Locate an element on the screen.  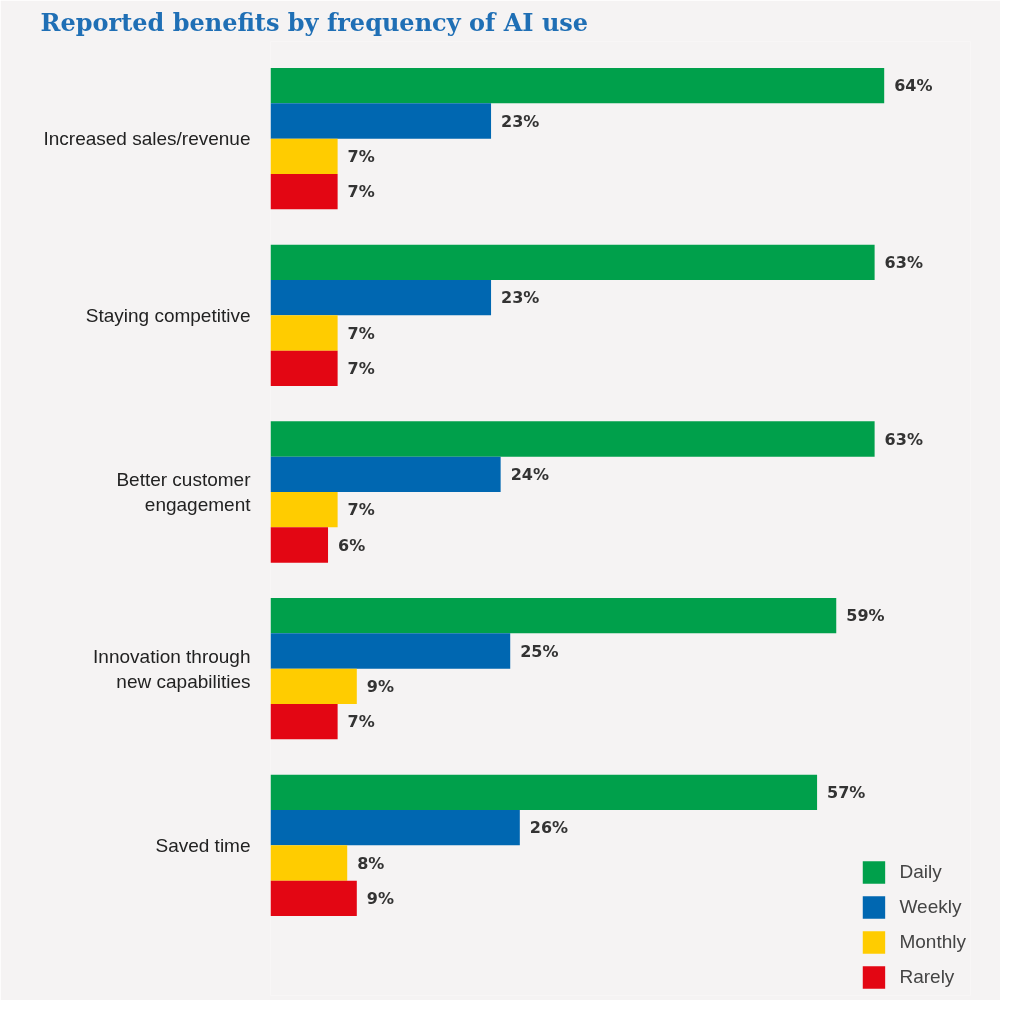
y-tick-label: Innovation through new capabilities is located at coordinates (172, 668).